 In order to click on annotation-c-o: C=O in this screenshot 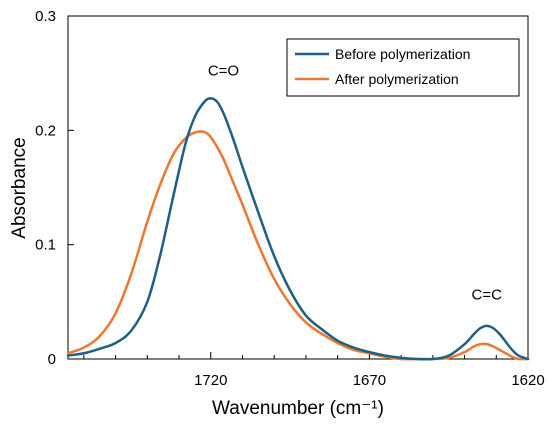, I will do `click(223, 70)`.